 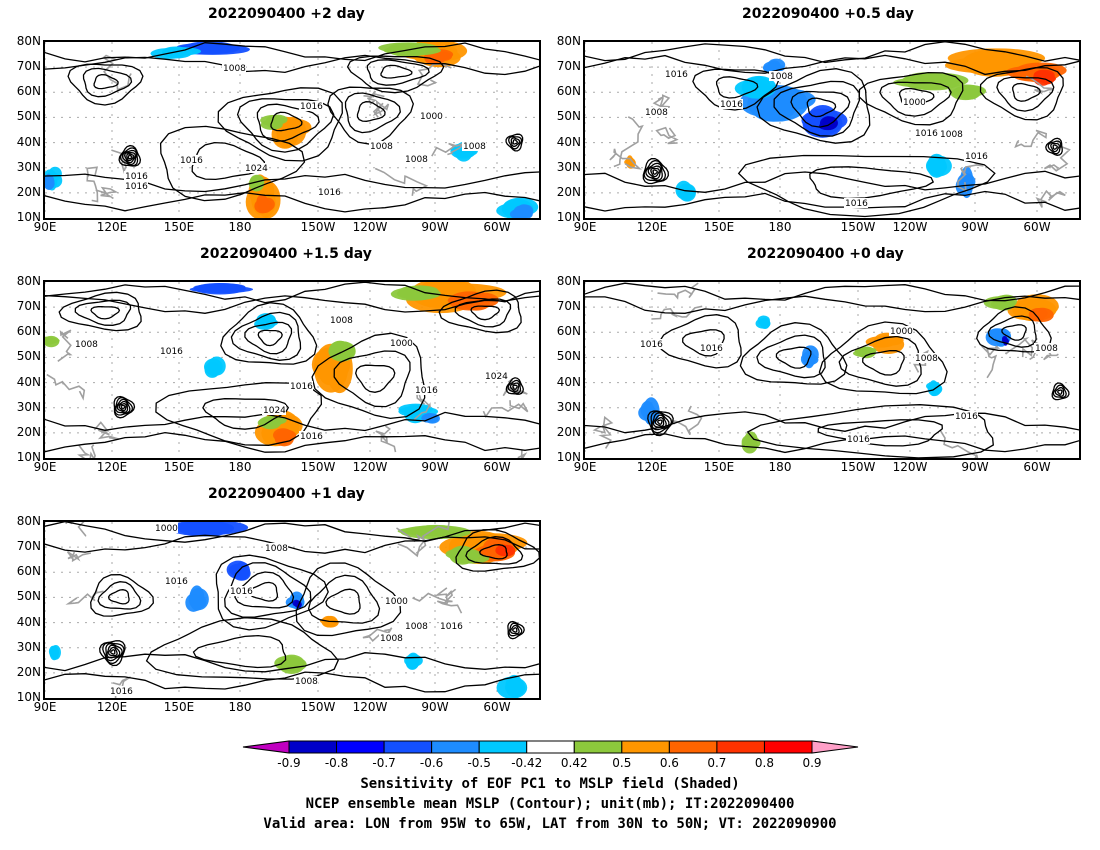 I want to click on colorbar, so click(x=550, y=747).